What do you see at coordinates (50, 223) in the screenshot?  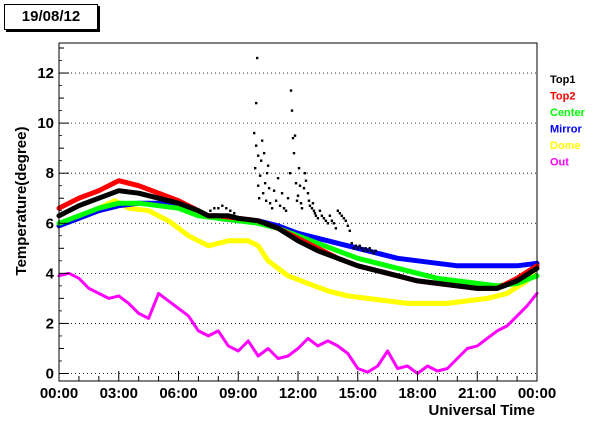 I see `y-tick-label: 6` at bounding box center [50, 223].